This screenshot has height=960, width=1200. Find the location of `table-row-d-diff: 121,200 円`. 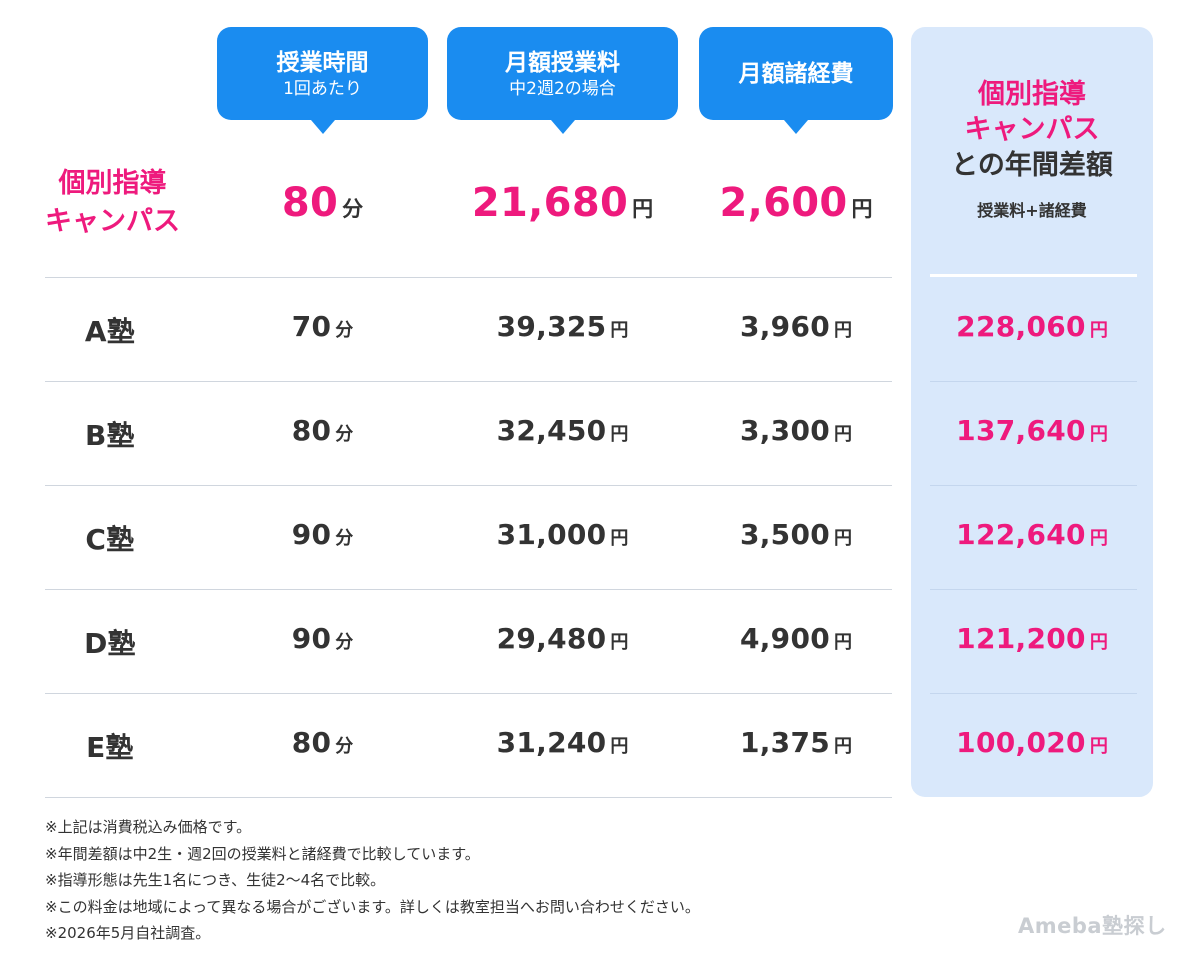

table-row-d-diff: 121,200 円 is located at coordinates (1032, 644).